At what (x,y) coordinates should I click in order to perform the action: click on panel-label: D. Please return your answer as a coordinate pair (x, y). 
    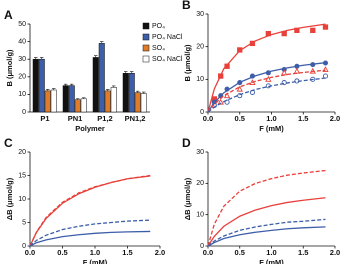
    Looking at the image, I should click on (186, 143).